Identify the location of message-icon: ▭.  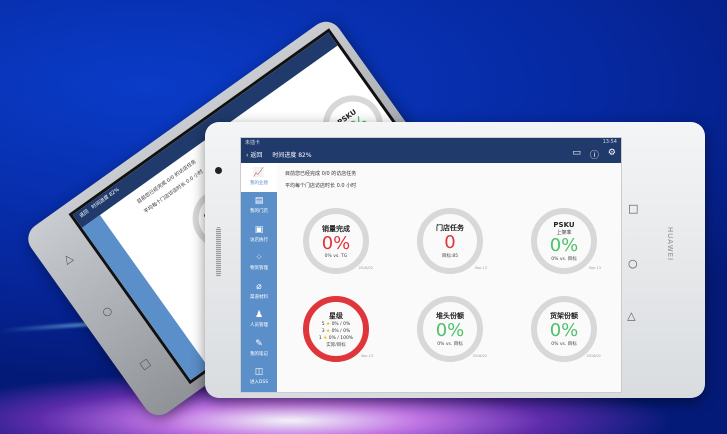
(576, 153).